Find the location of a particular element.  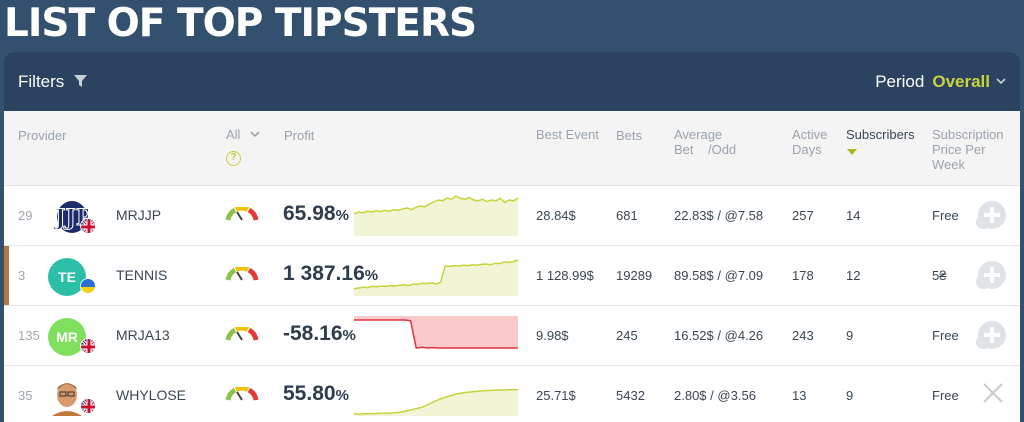

avatar is located at coordinates (67, 397).